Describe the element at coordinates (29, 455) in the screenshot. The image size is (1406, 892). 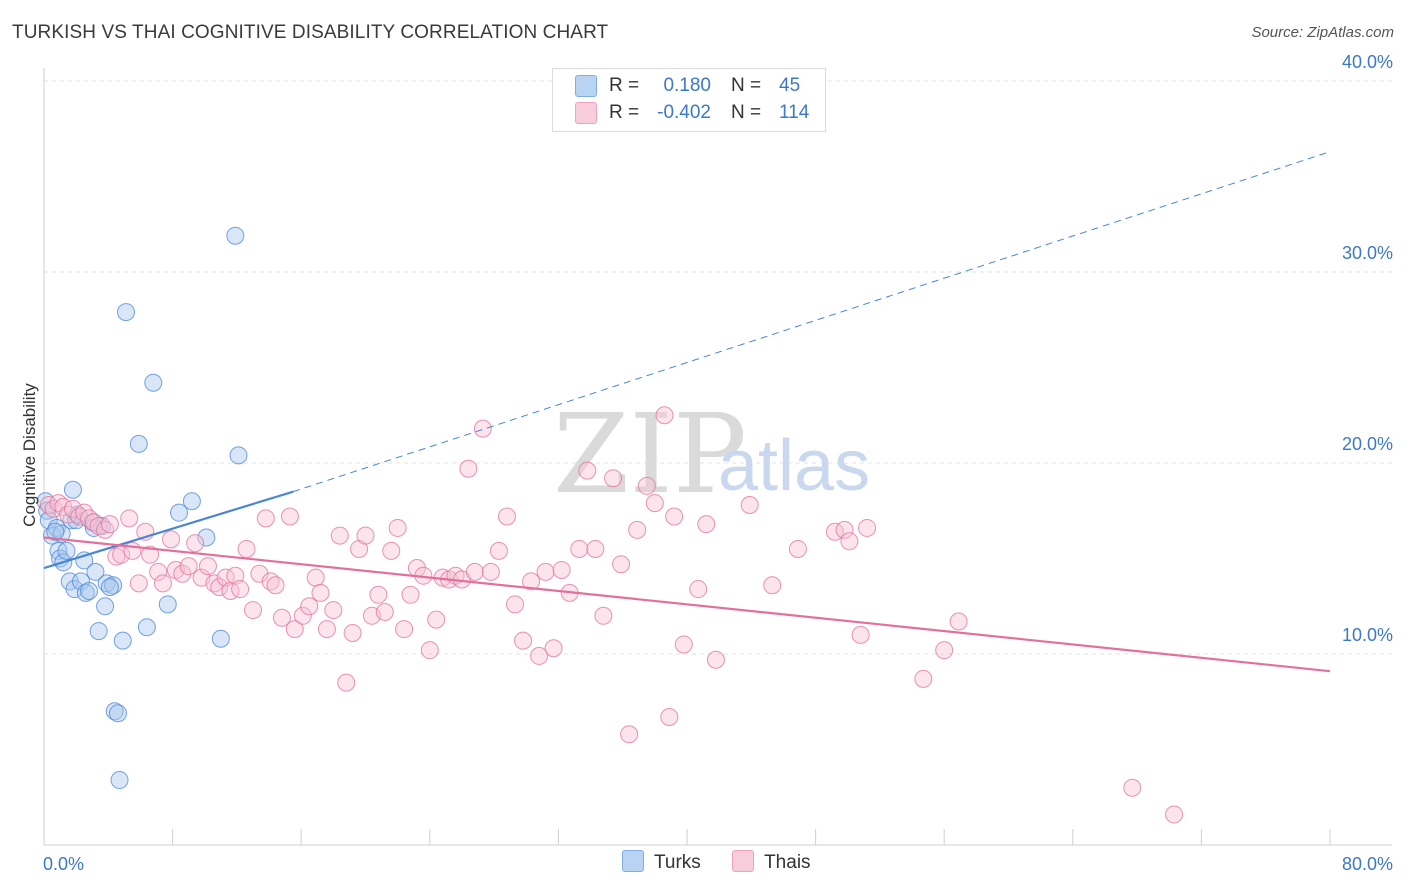
I see `y-axis-label: Cognitive Disability` at that location.